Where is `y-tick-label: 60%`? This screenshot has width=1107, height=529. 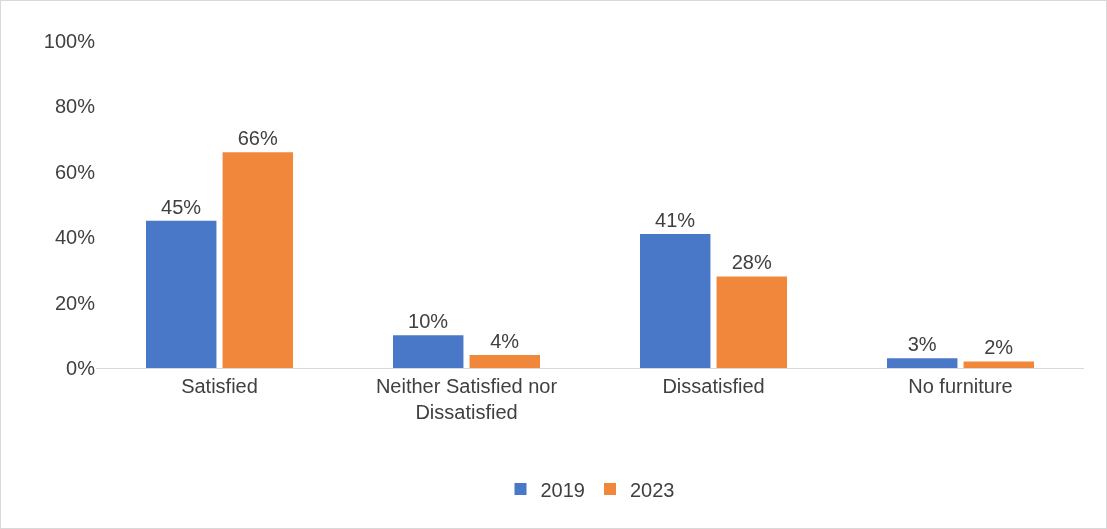
y-tick-label: 60% is located at coordinates (75, 171).